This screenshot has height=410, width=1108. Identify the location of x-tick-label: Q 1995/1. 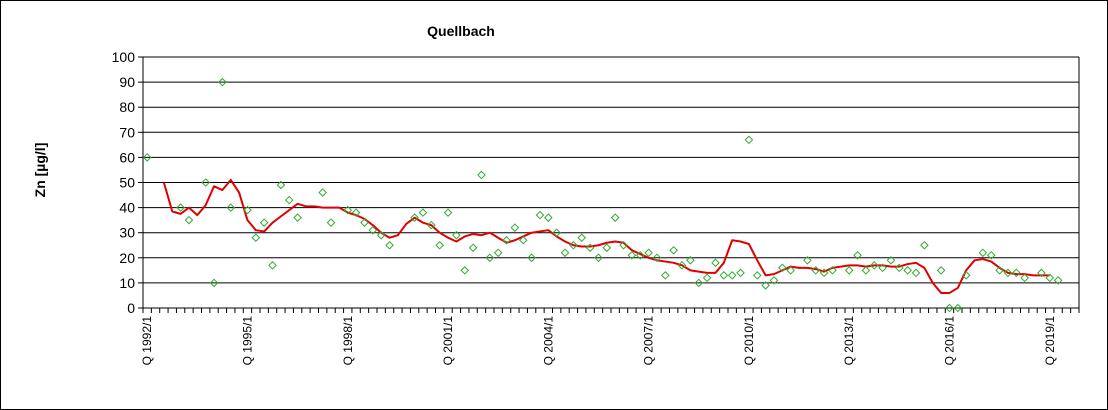
(247, 341).